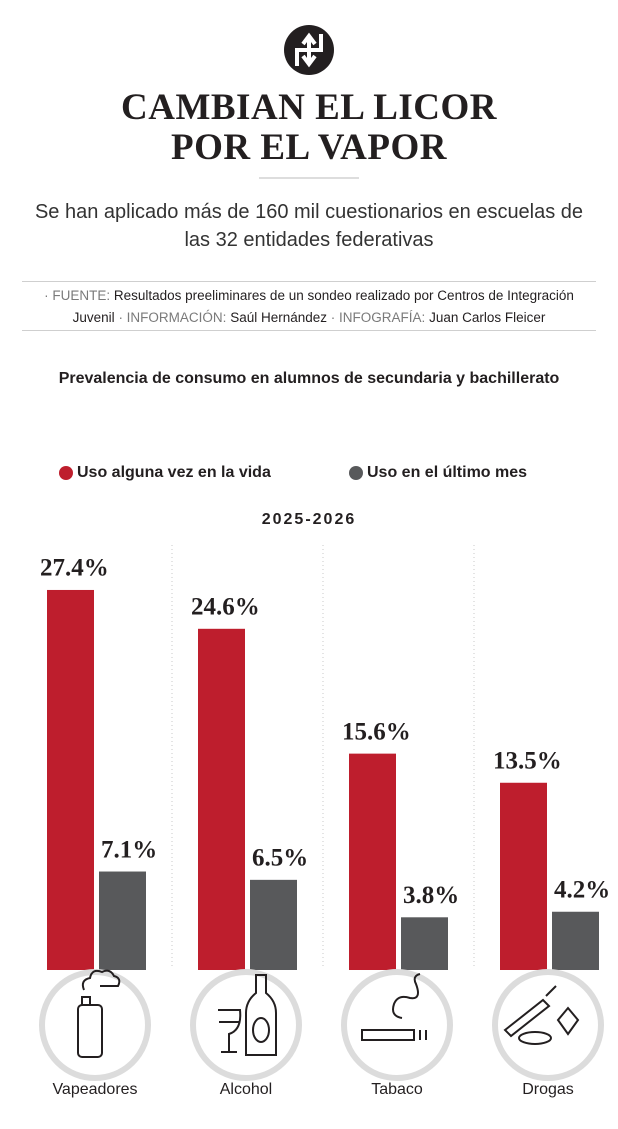 The height and width of the screenshot is (1129, 618). I want to click on category-label: Drogas, so click(548, 1089).